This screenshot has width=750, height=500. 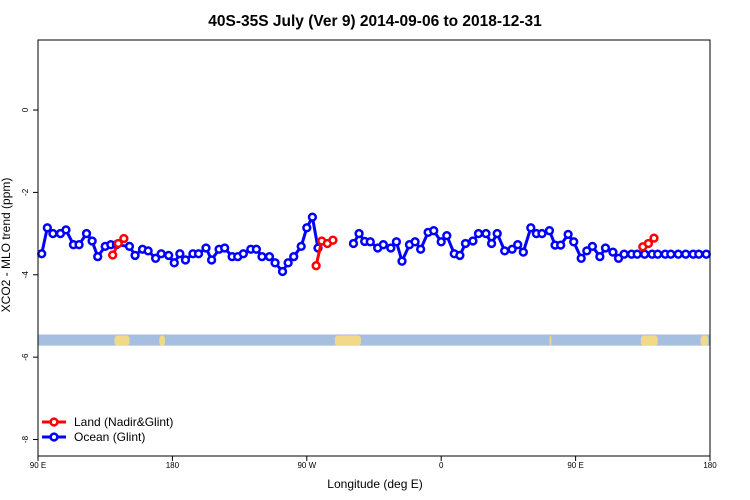 What do you see at coordinates (374, 484) in the screenshot?
I see `x-axis-label: Longitude (deg E)` at bounding box center [374, 484].